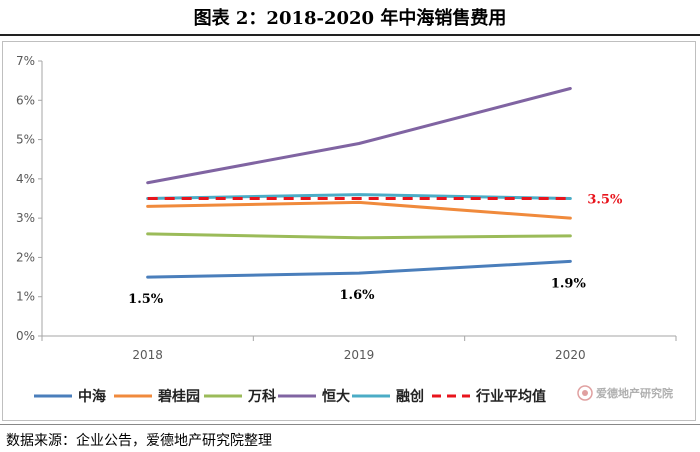 This screenshot has width=700, height=452. What do you see at coordinates (261, 396) in the screenshot?
I see `legend-label: 万科` at bounding box center [261, 396].